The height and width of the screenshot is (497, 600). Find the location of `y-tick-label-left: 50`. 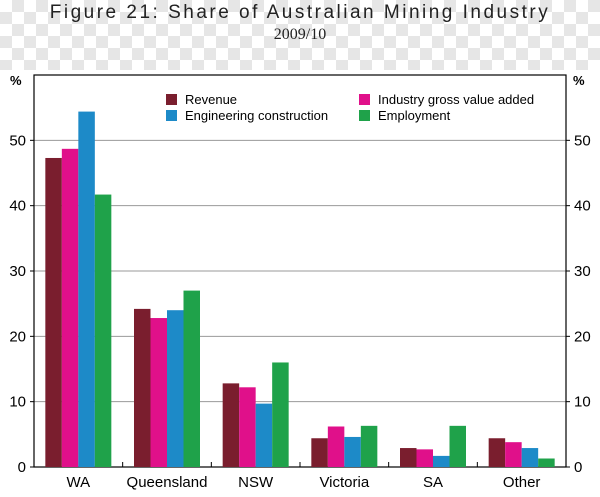

y-tick-label-left: 50 is located at coordinates (17, 140).